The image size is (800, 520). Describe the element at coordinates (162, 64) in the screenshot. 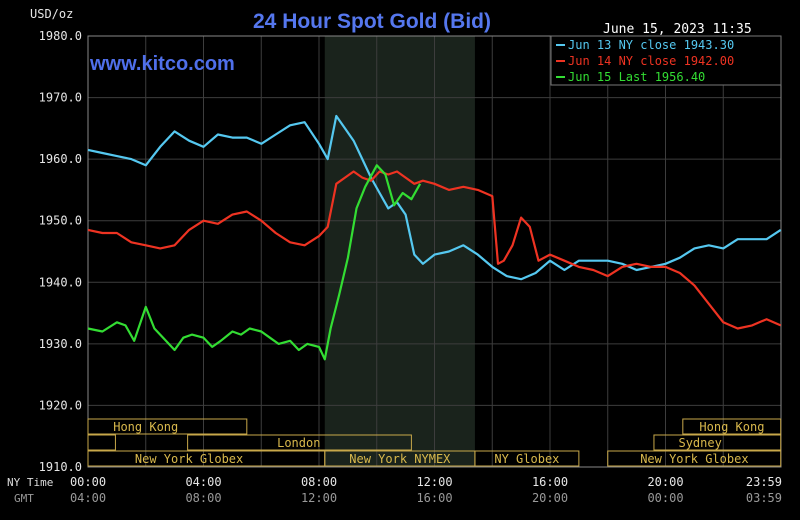

I see `watermark: www.kitco.com` at that location.